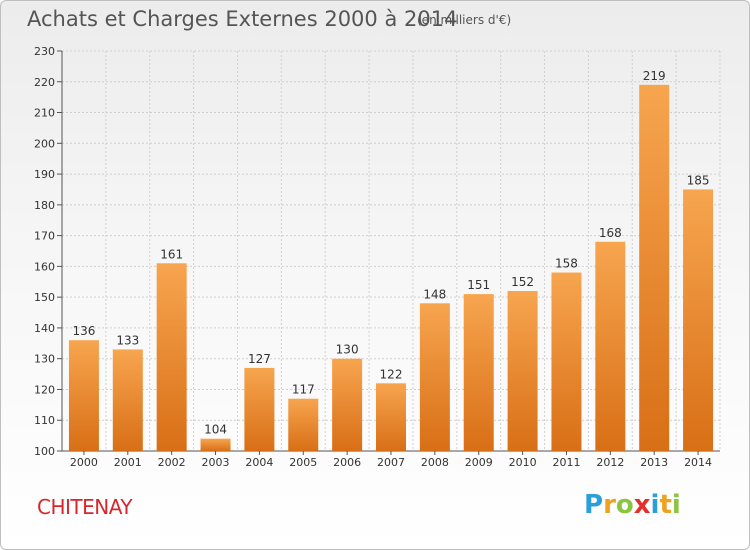 The height and width of the screenshot is (550, 750). What do you see at coordinates (44, 328) in the screenshot?
I see `y-tick-label: 140` at bounding box center [44, 328].